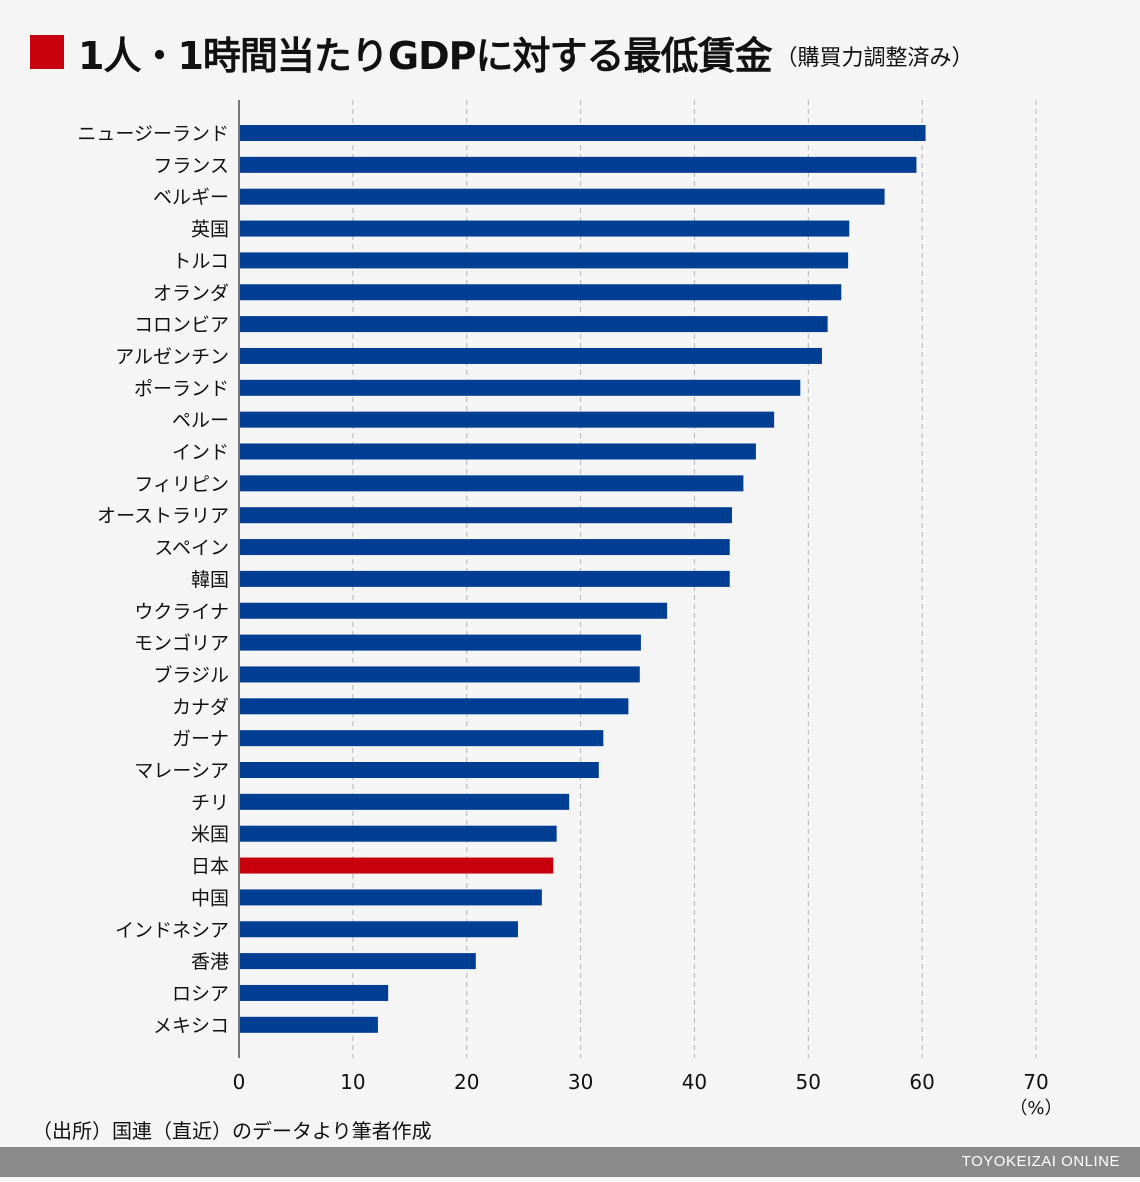  What do you see at coordinates (580, 1082) in the screenshot?
I see `x-tick-label-30: 30` at bounding box center [580, 1082].